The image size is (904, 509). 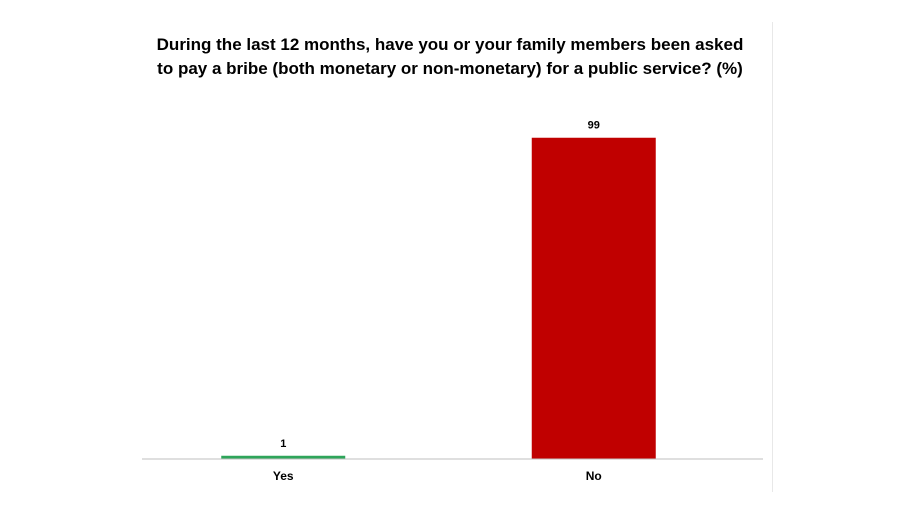 I want to click on chart-border, so click(x=772, y=257).